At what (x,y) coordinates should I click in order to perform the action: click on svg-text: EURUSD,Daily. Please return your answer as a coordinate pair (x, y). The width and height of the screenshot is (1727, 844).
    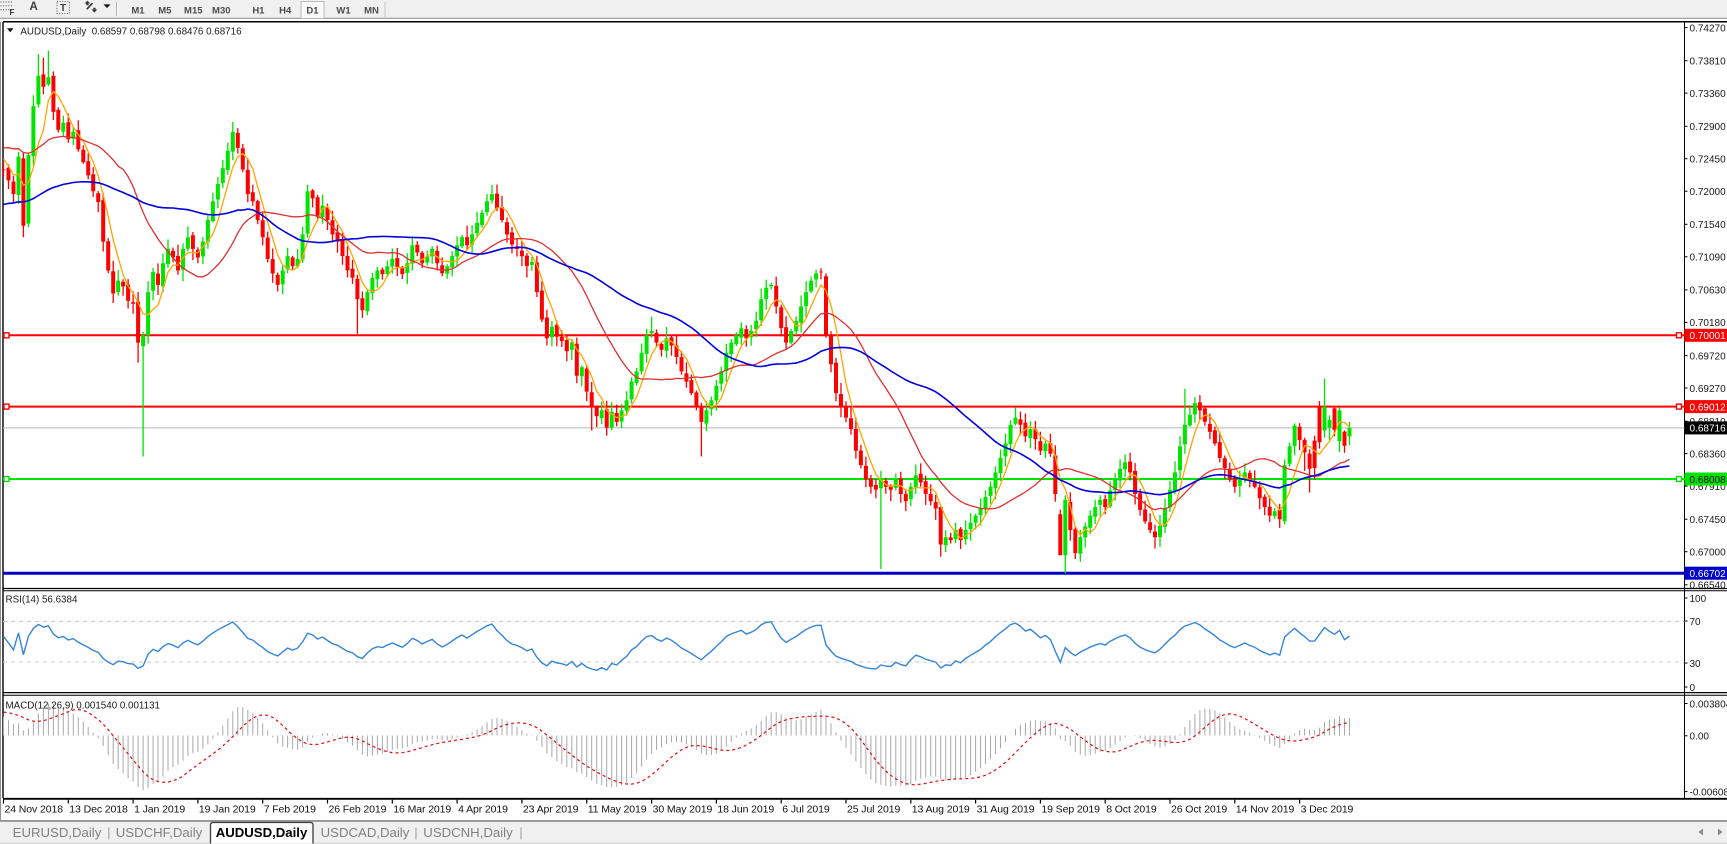
    Looking at the image, I should click on (57, 832).